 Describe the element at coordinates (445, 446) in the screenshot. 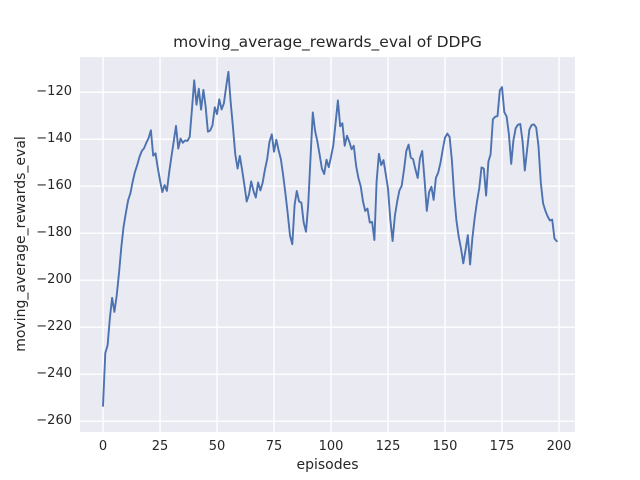

I see `x-tick-label: 150` at that location.